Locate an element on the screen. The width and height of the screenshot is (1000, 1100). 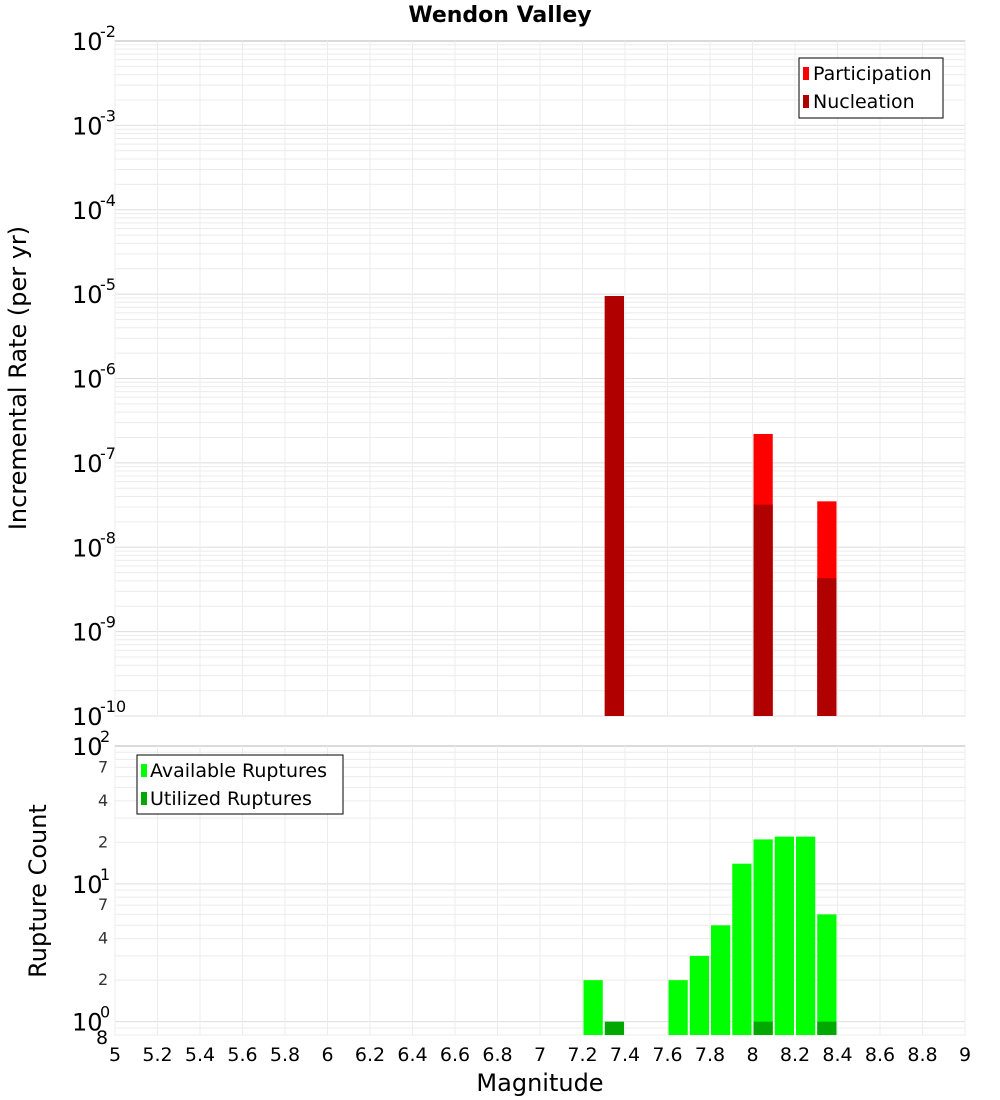
x-tick-label: 7.2 is located at coordinates (582, 1055).